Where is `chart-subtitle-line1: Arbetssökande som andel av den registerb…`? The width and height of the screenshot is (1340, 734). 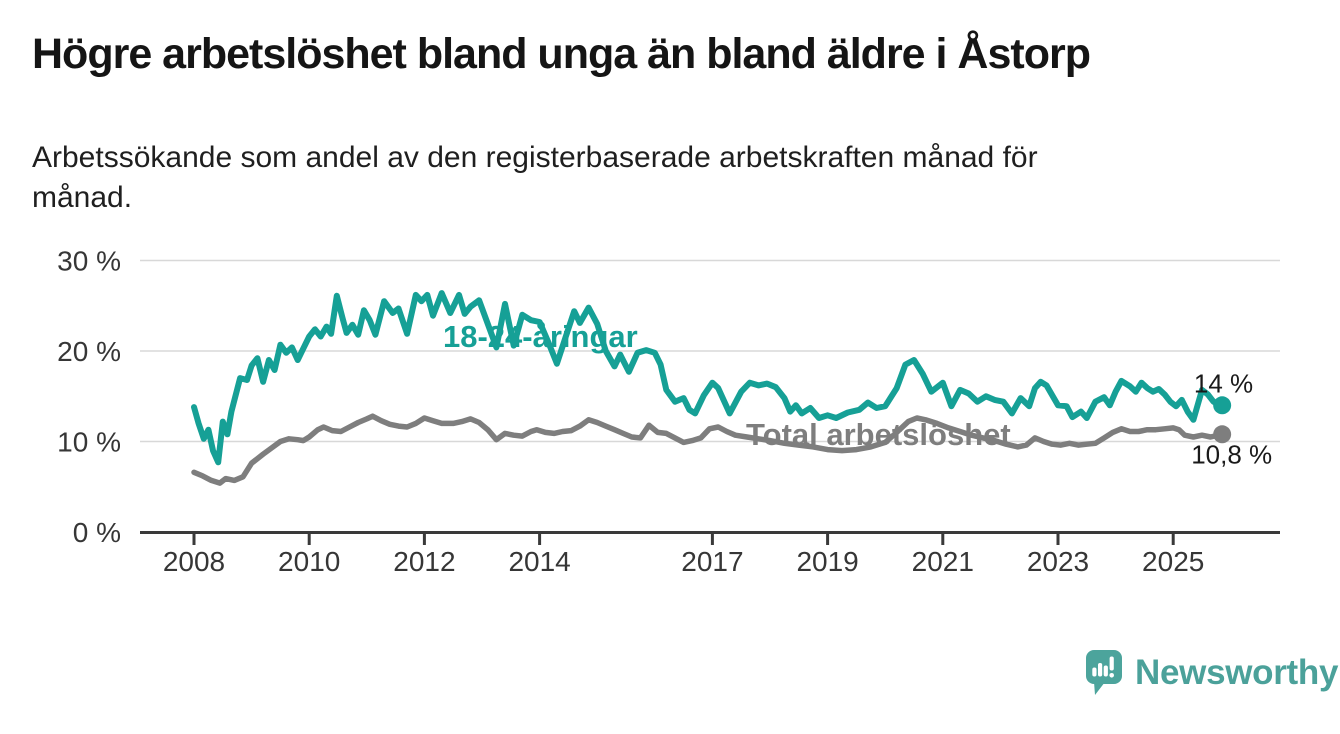 chart-subtitle-line1: Arbetssökande som andel av den registerb… is located at coordinates (535, 157).